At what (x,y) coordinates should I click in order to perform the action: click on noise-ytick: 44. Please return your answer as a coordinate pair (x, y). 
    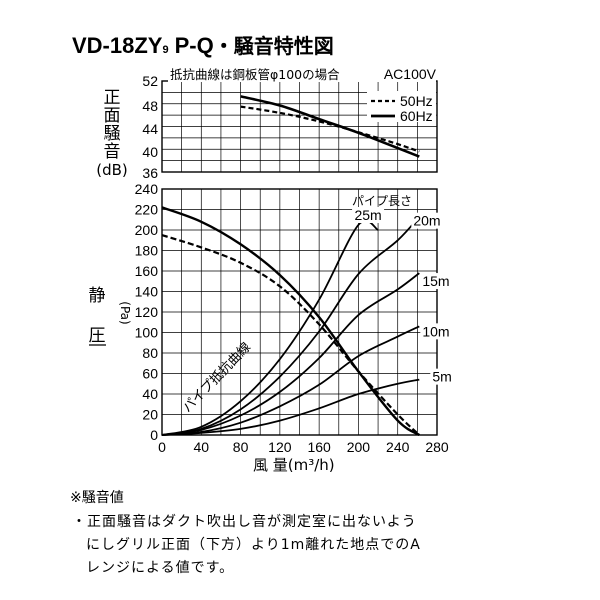
    Looking at the image, I should click on (150, 129).